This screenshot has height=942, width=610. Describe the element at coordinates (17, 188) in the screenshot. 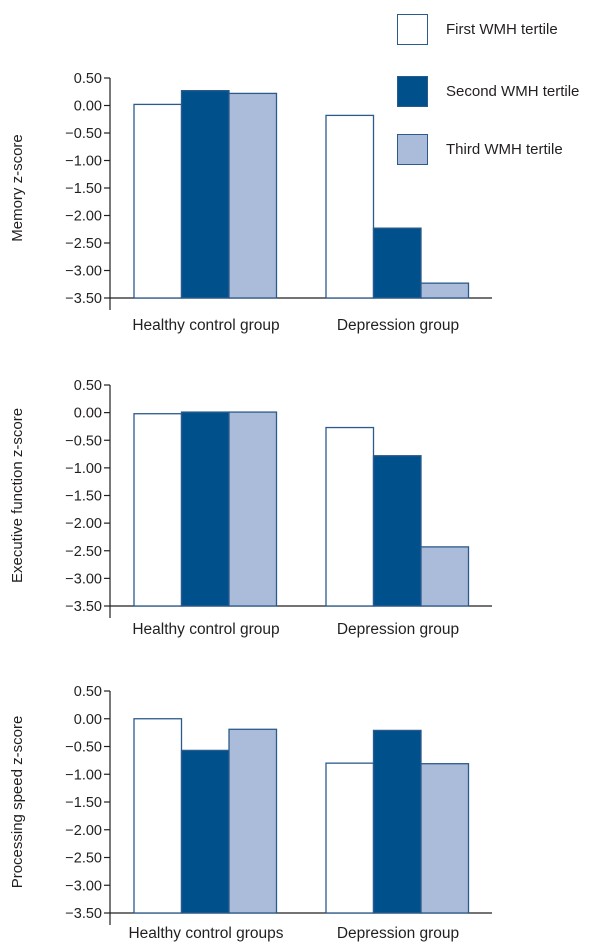

I see `y-axis-label: Memory z-score` at that location.